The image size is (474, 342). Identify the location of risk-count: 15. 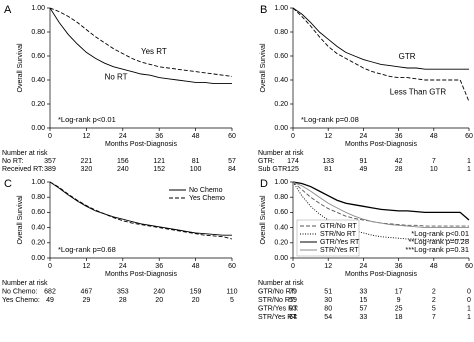
(364, 300).